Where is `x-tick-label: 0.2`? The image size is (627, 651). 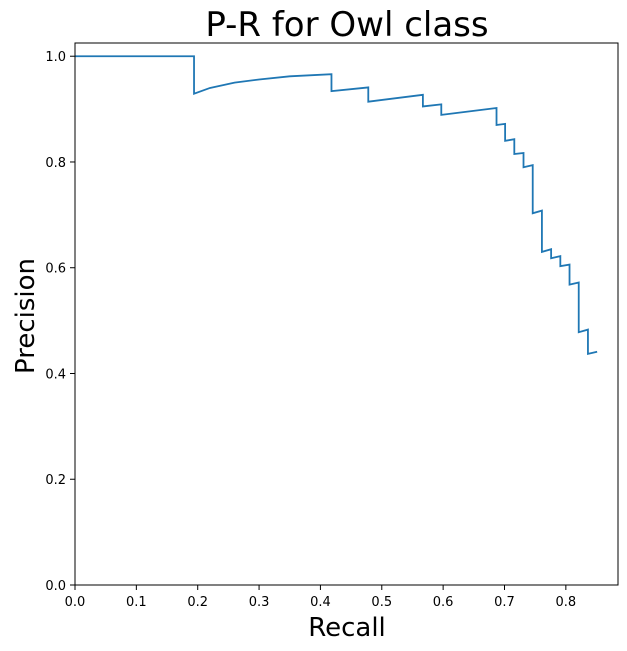 x-tick-label: 0.2 is located at coordinates (197, 602).